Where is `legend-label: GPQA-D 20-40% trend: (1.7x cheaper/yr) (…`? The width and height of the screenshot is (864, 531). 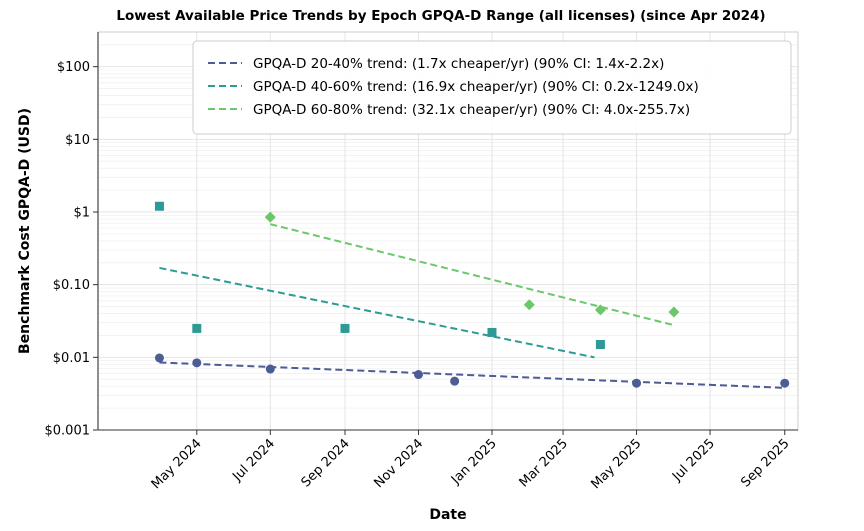
legend-label: GPQA-D 20-40% trend: (1.7x cheaper/yr) (… is located at coordinates (458, 64).